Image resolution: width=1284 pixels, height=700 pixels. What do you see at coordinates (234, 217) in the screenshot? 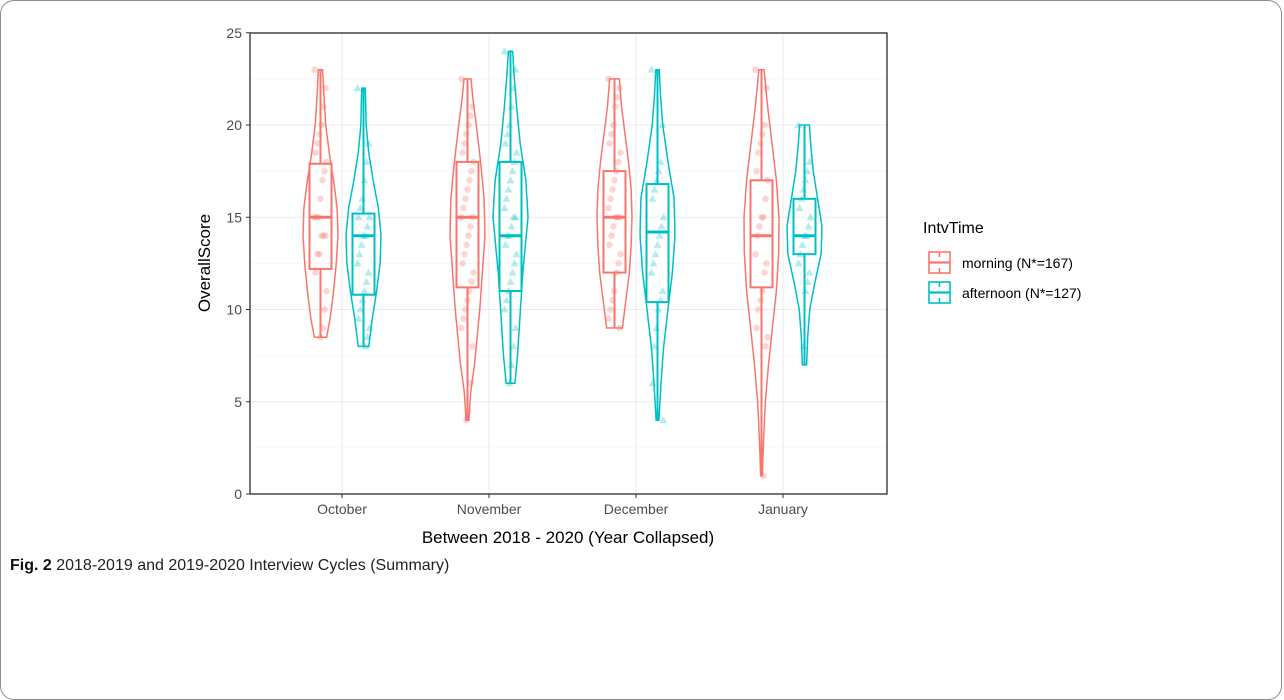
I see `y-tick-label: 15` at bounding box center [234, 217].